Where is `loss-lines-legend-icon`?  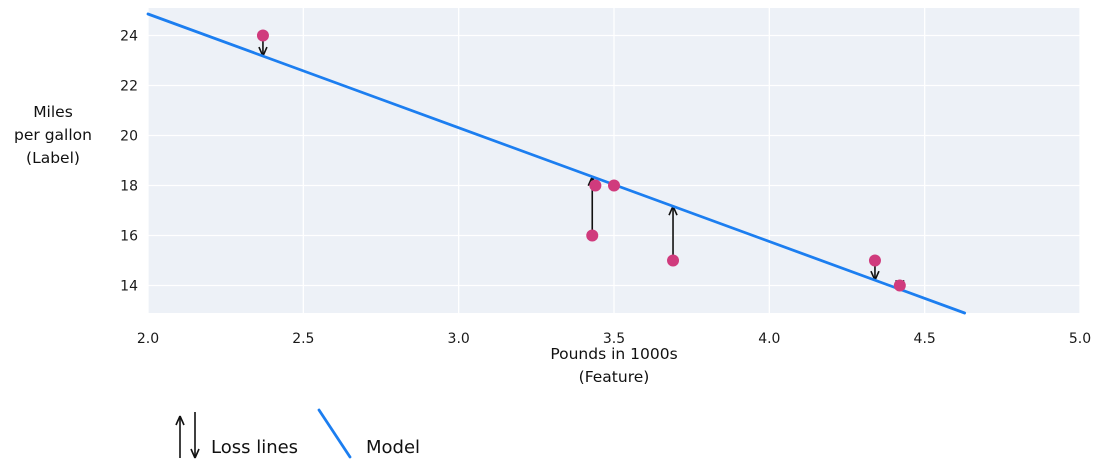 loss-lines-legend-icon is located at coordinates (187, 435).